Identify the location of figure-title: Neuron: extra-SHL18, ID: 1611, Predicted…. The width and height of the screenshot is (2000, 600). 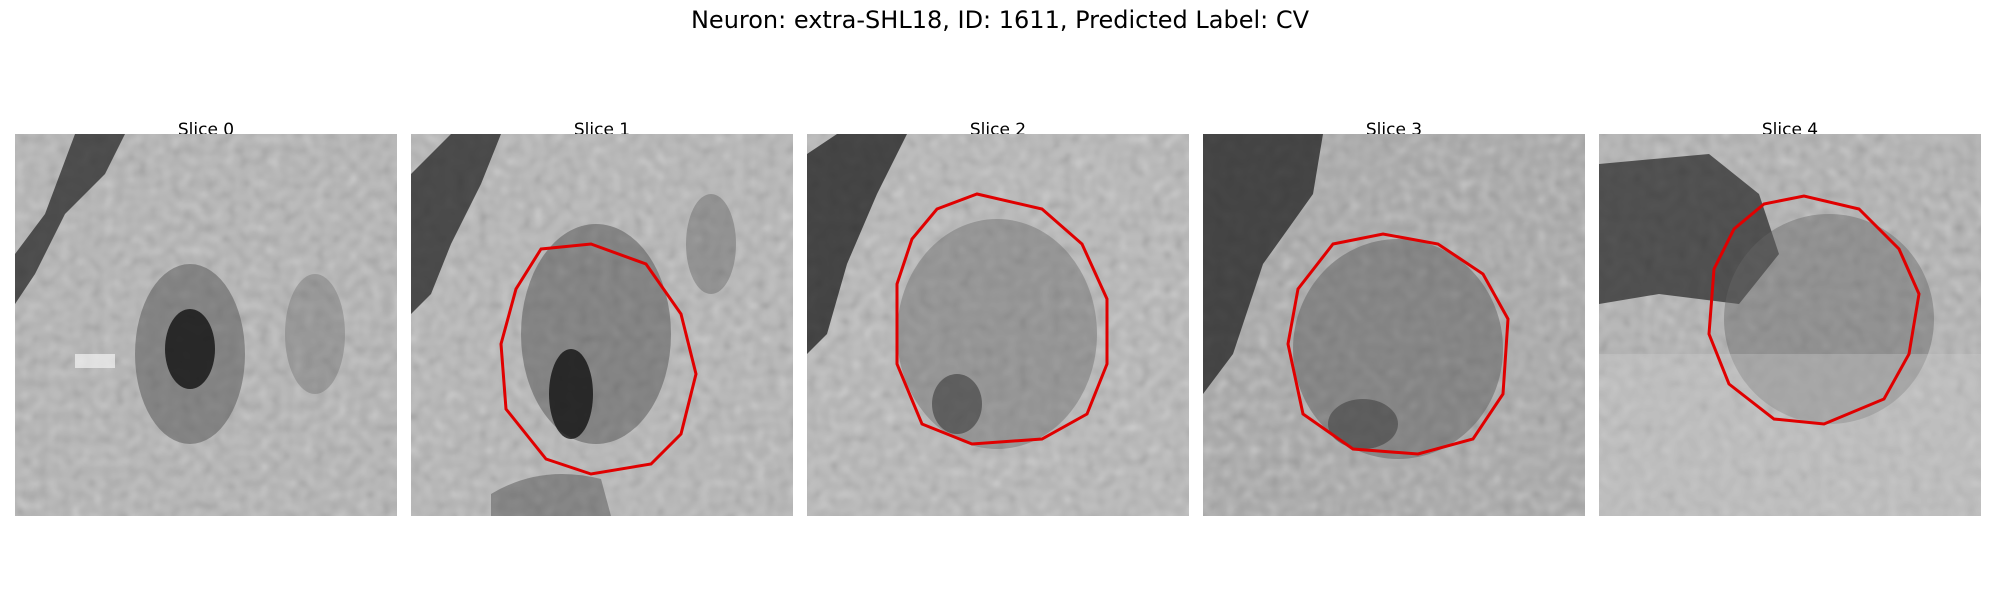
(1000, 20).